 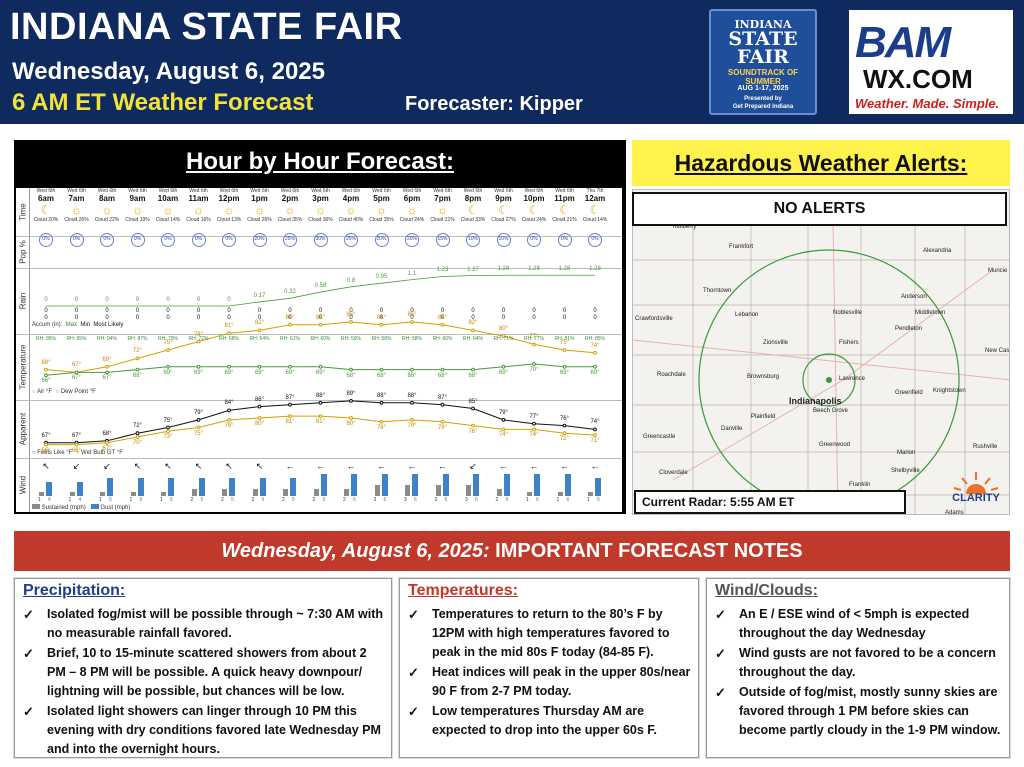 What do you see at coordinates (564, 418) in the screenshot?
I see `feels-like-label: 76°` at bounding box center [564, 418].